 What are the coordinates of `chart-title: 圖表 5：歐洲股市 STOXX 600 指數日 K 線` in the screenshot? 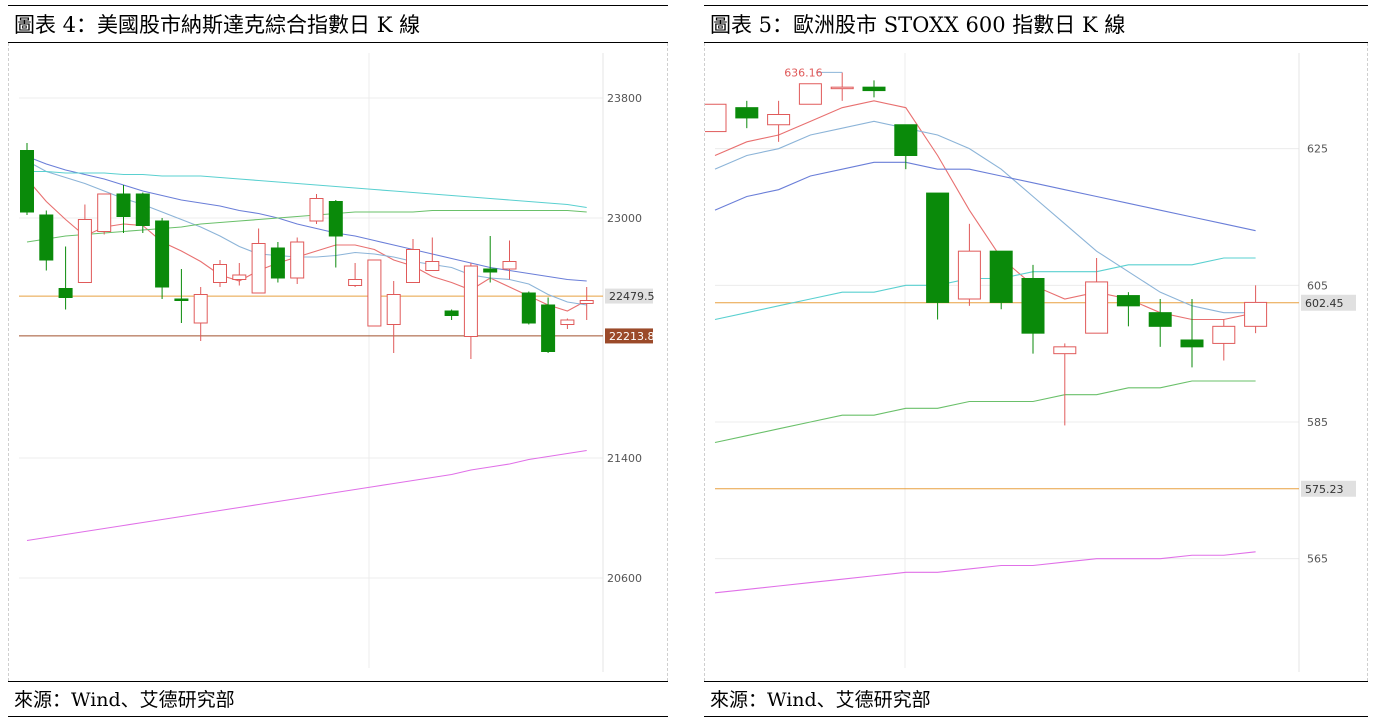 It's located at (1036, 24).